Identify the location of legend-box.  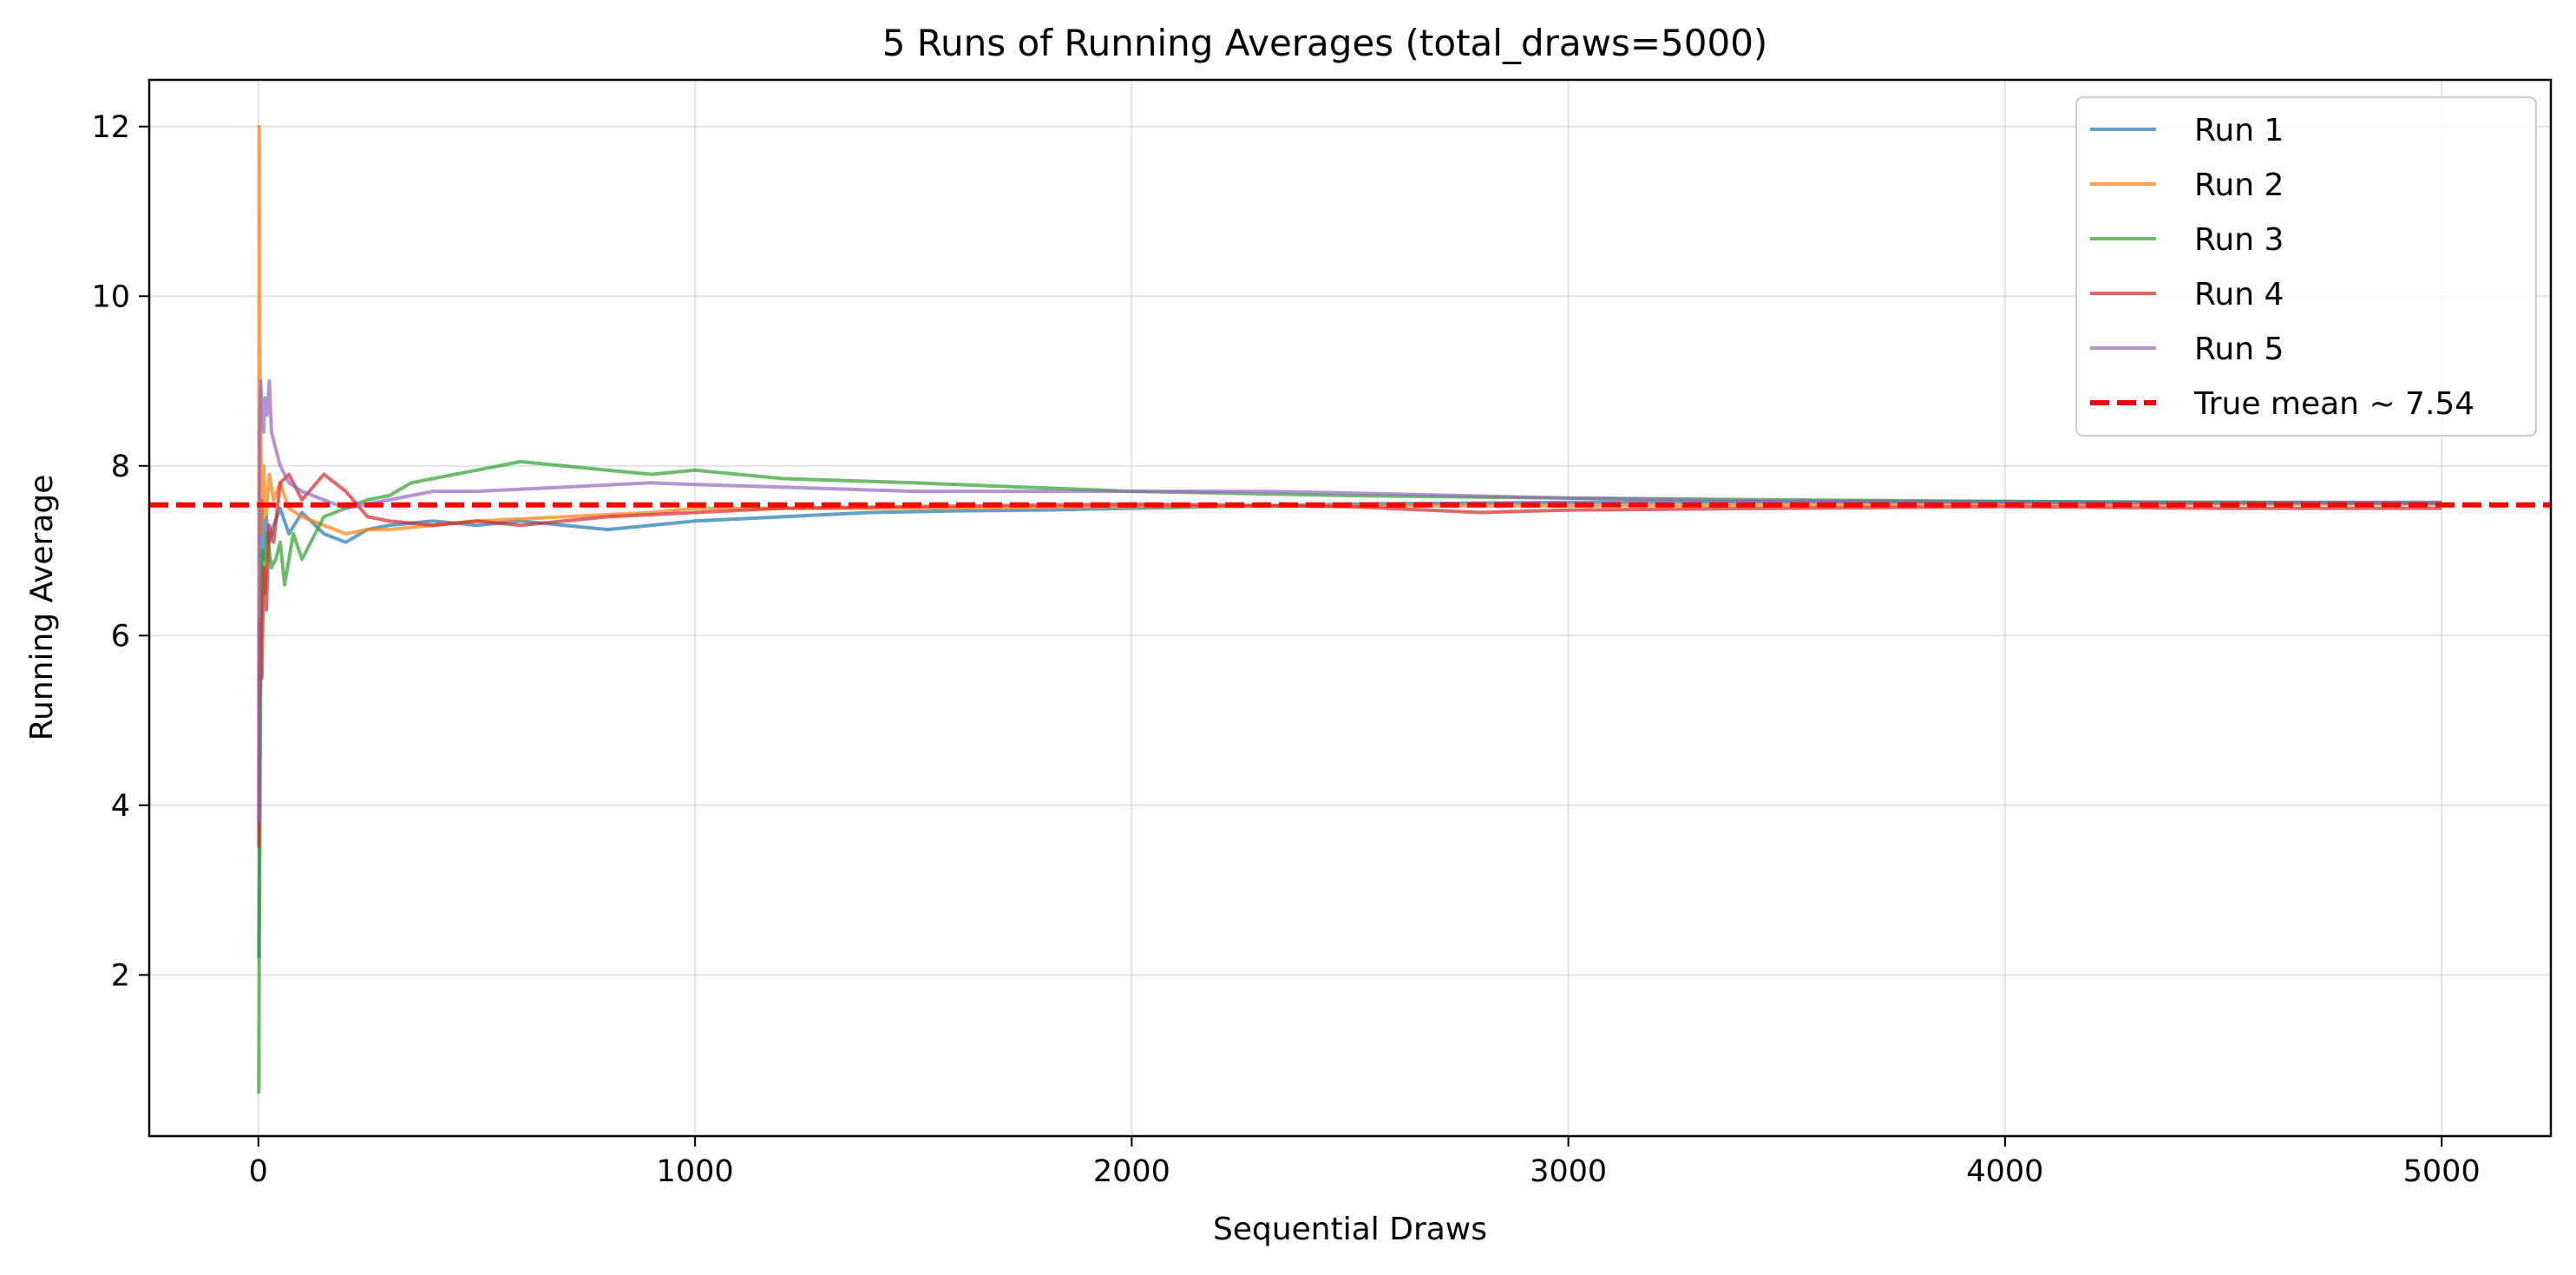
(2306, 266).